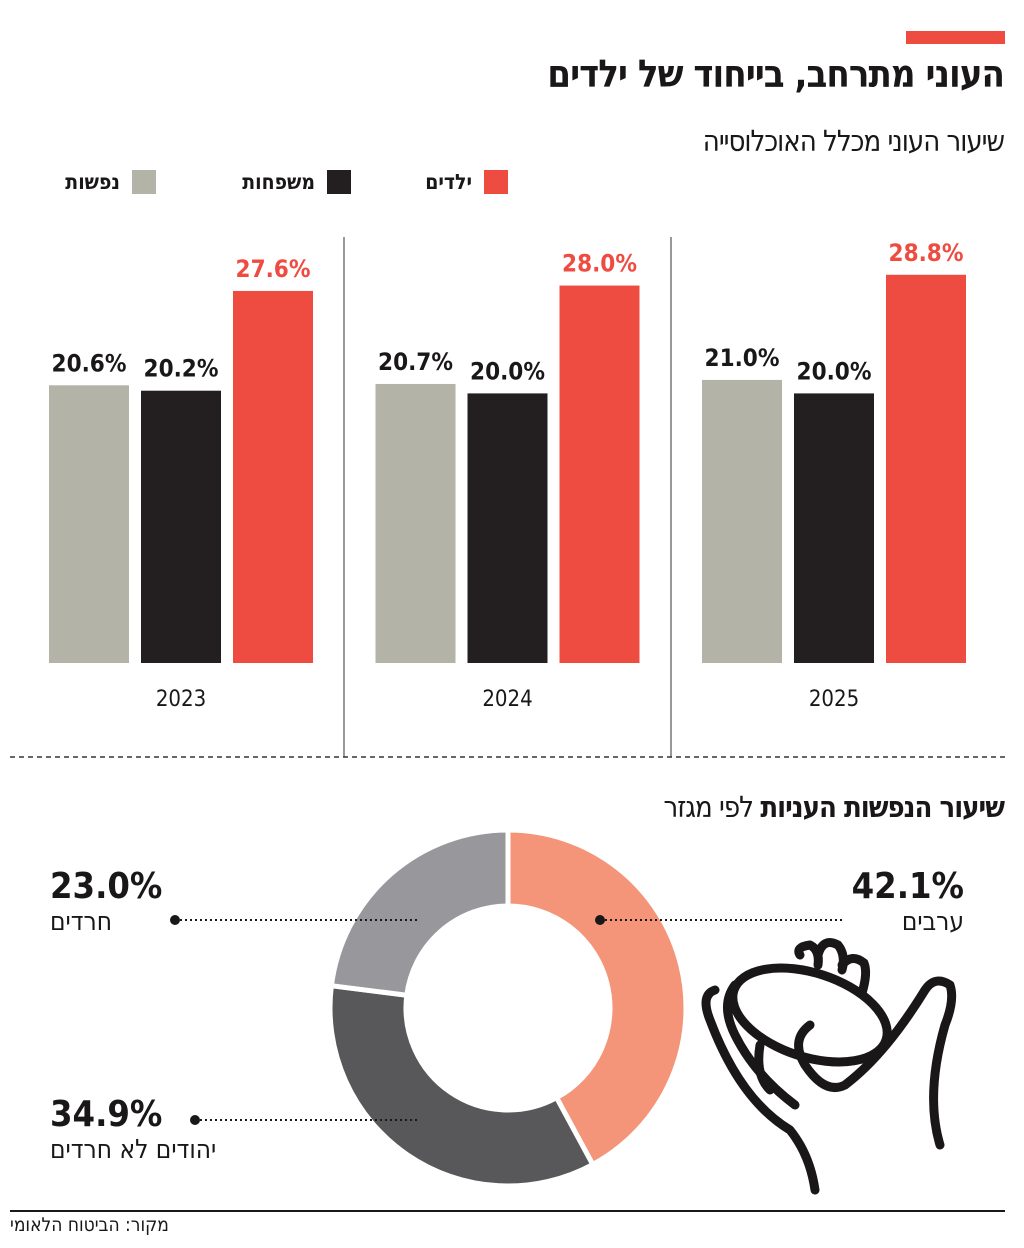  I want to click on bar-label-persons-2024: 20.7%, so click(415, 362).